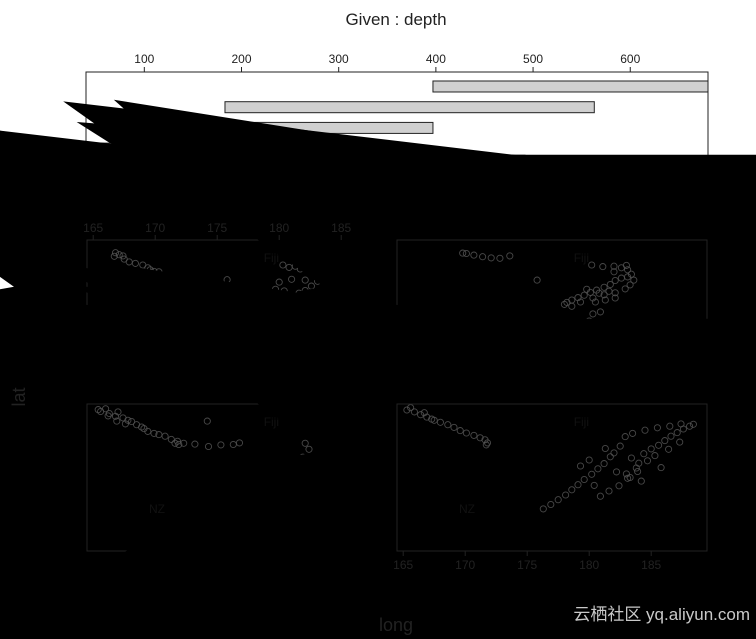 The height and width of the screenshot is (639, 756). Describe the element at coordinates (651, 565) in the screenshot. I see `x-tick-label: 185` at that location.